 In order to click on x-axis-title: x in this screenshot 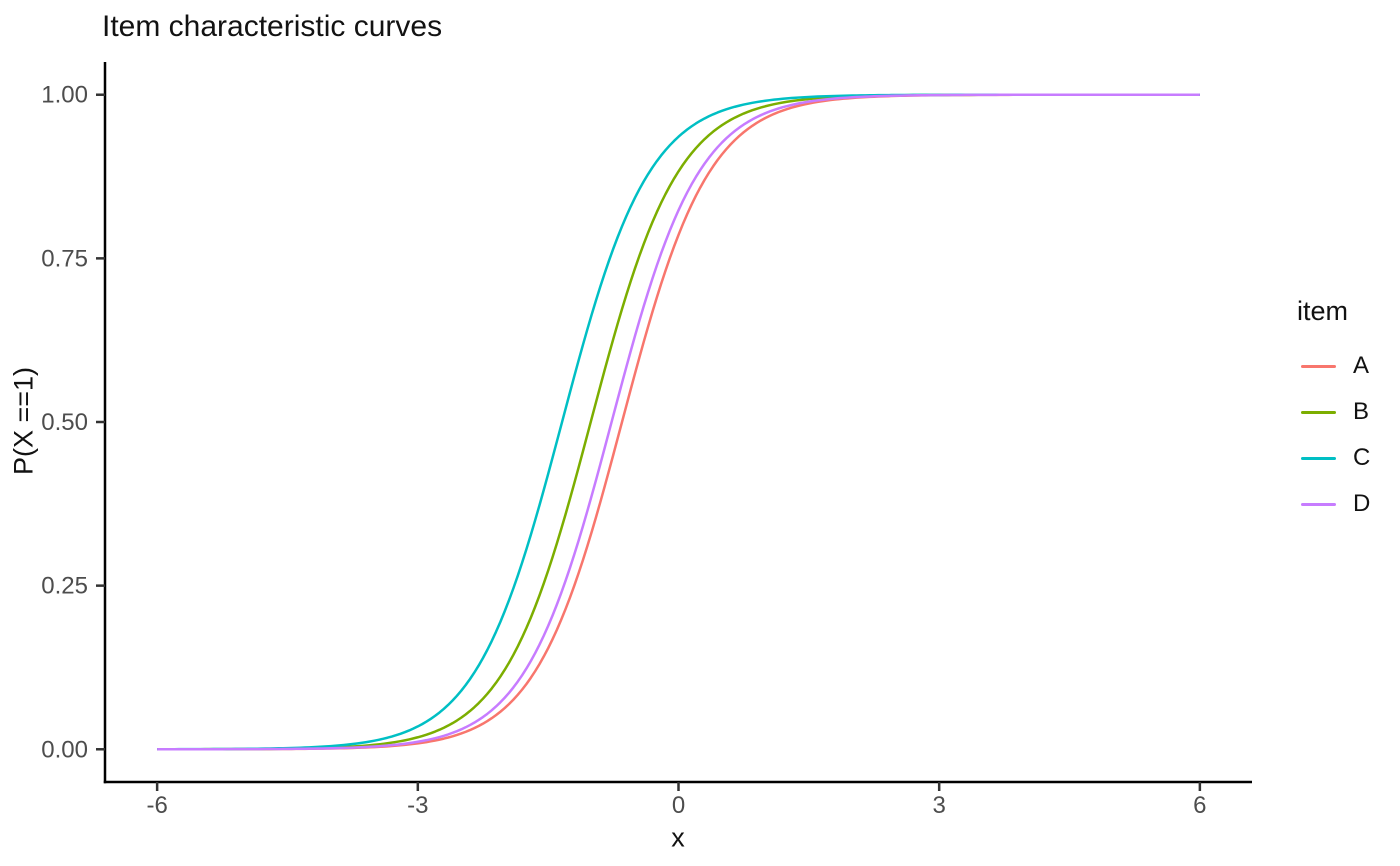, I will do `click(678, 837)`.